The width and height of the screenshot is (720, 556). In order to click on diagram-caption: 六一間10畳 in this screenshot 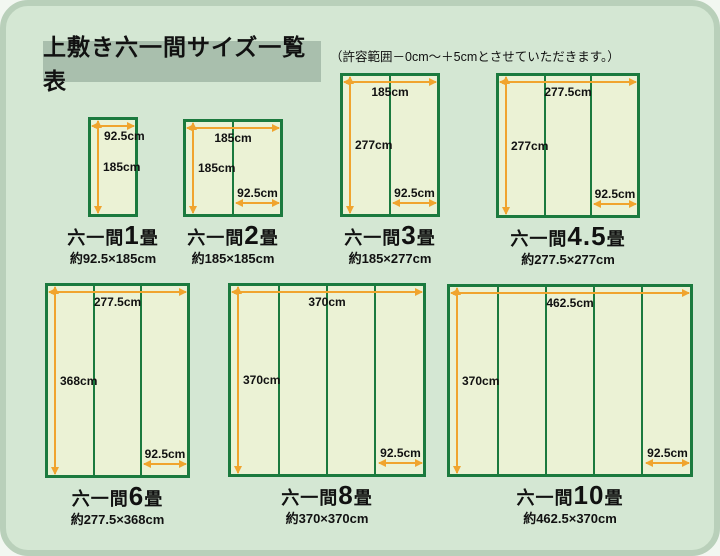, I will do `click(570, 495)`.